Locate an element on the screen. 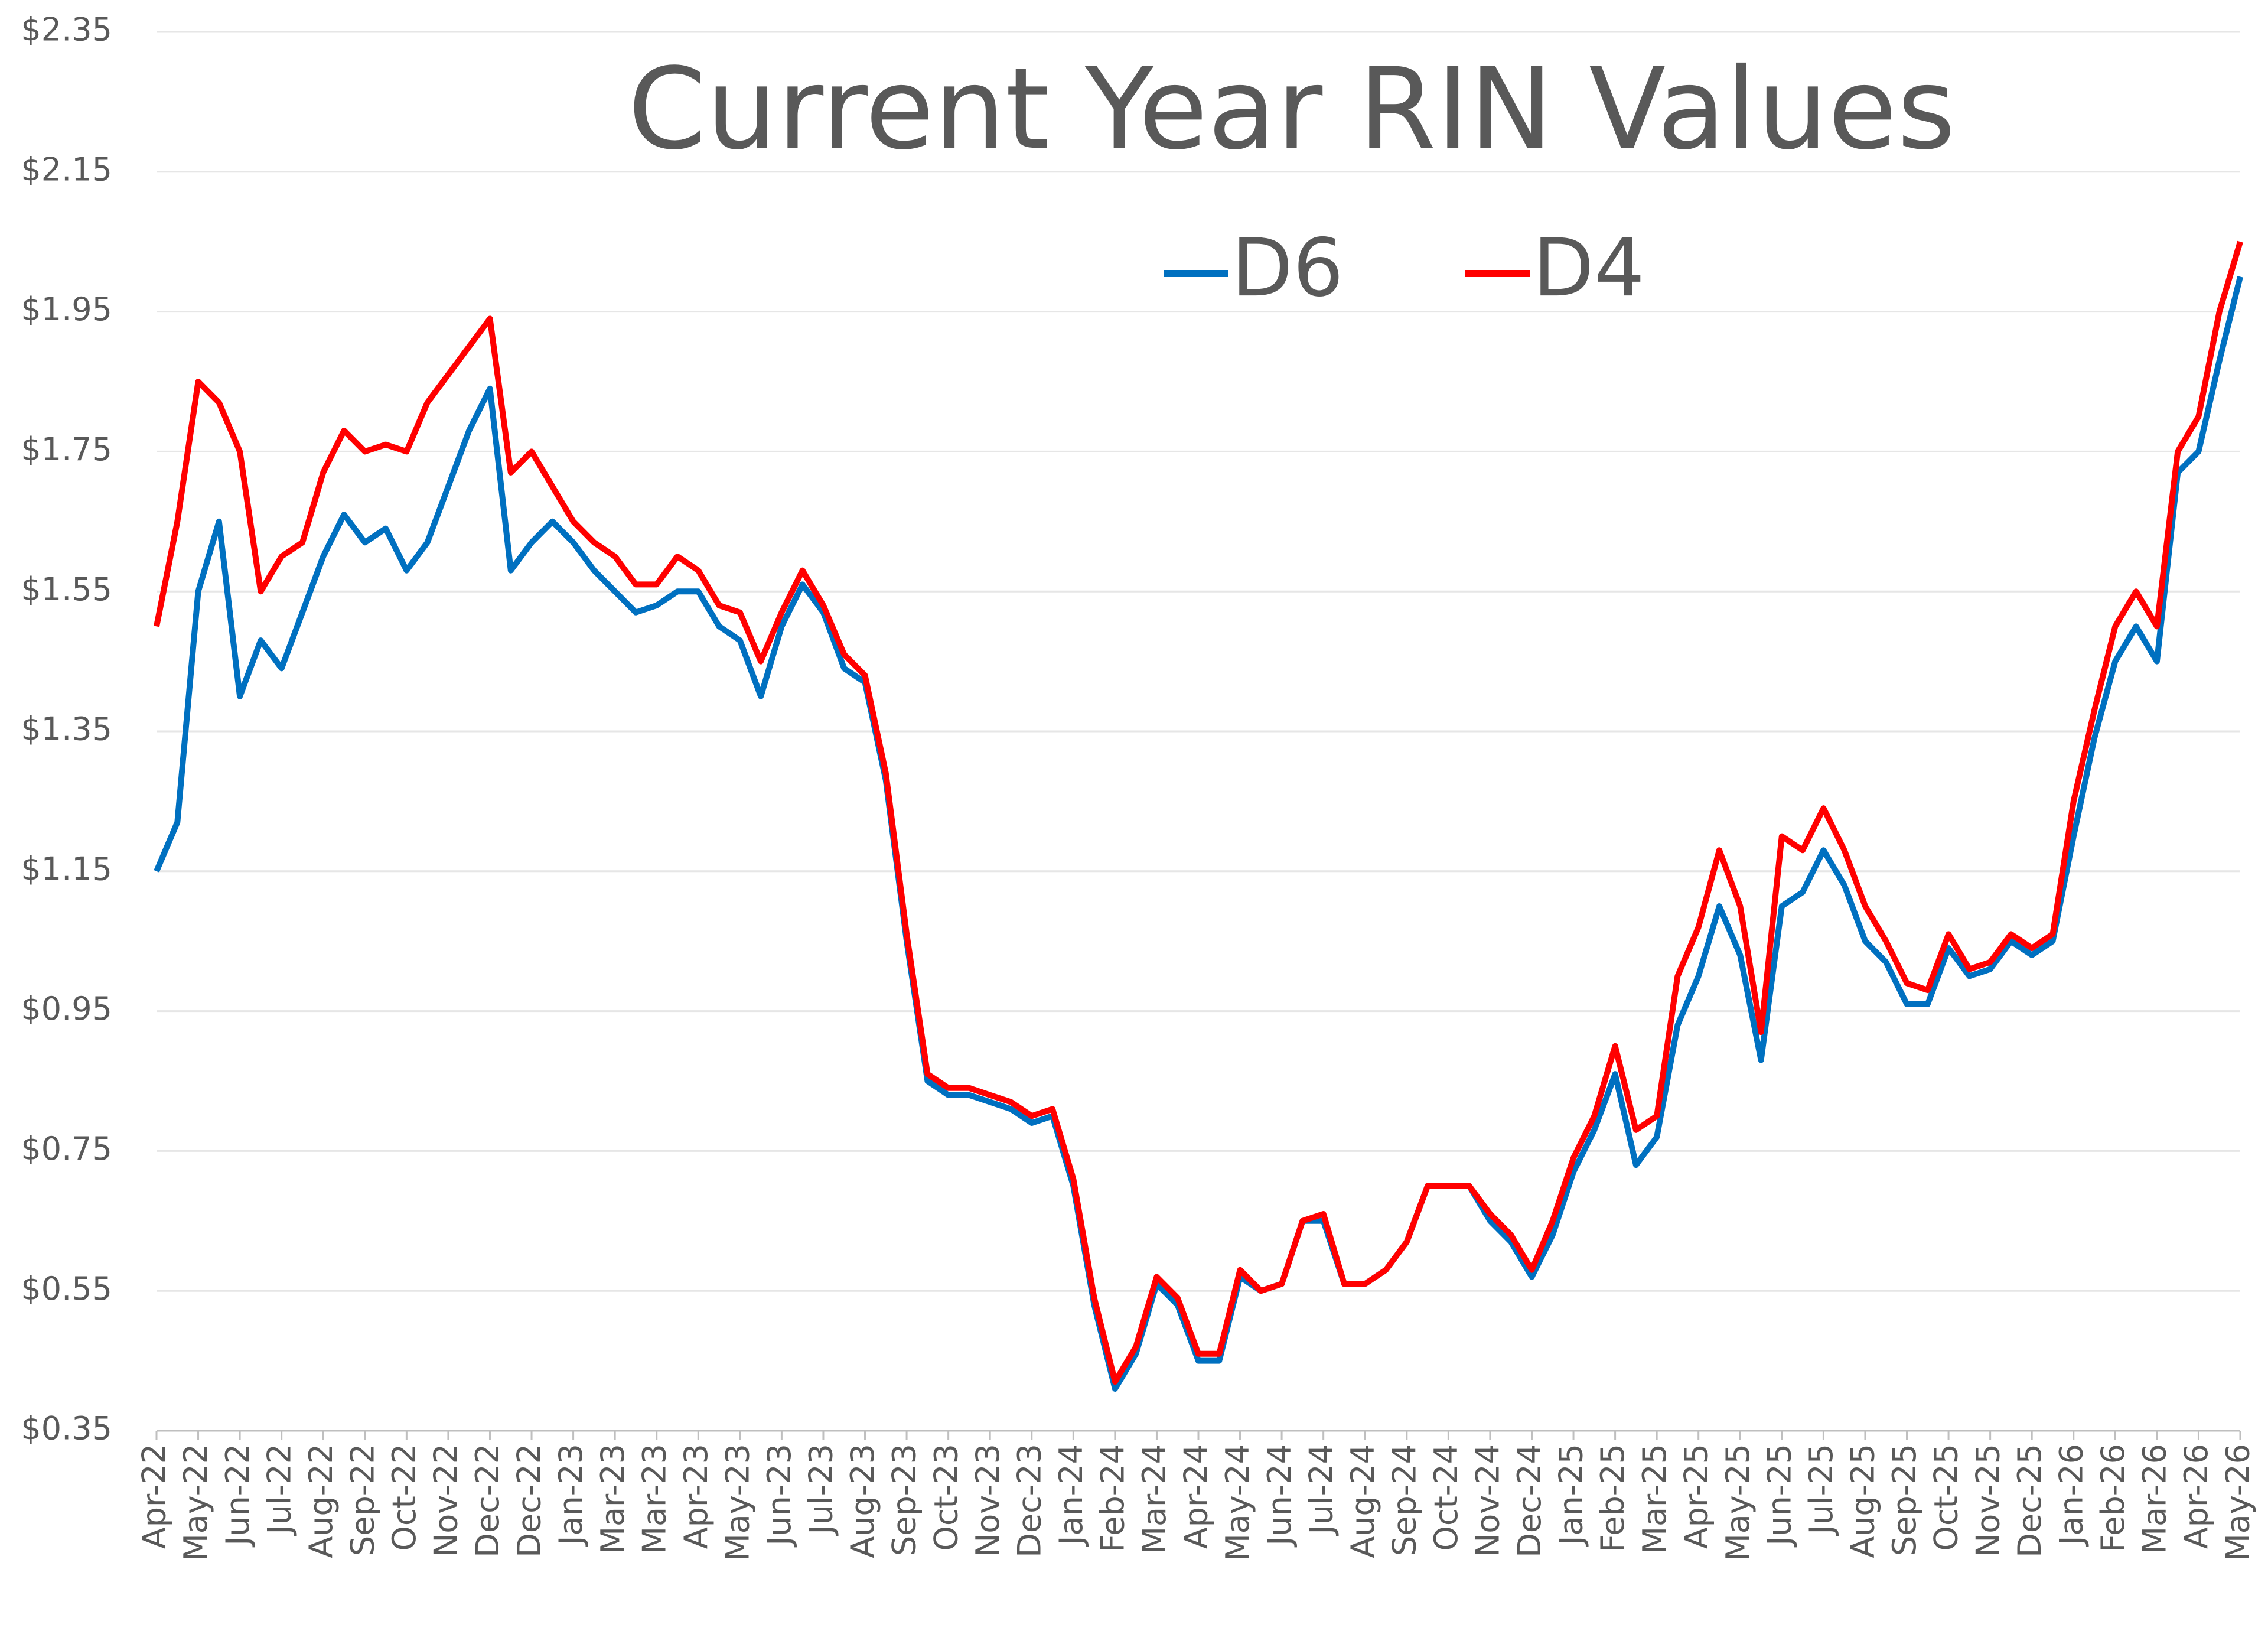 This screenshot has height=1644, width=2268. x-tick-label: Aug-23 is located at coordinates (862, 1501).